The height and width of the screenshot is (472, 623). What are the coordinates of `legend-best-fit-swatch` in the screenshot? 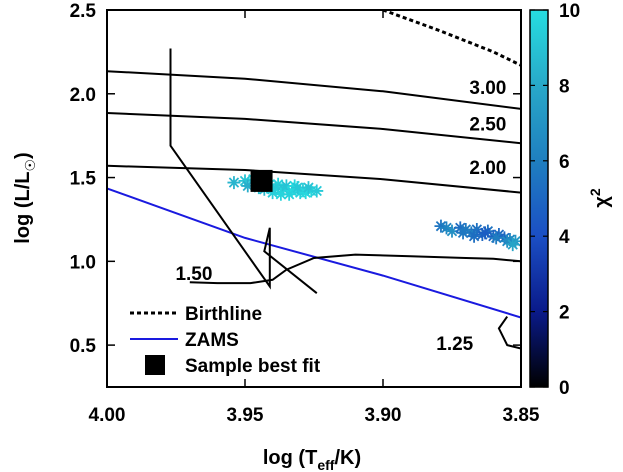 It's located at (155, 365).